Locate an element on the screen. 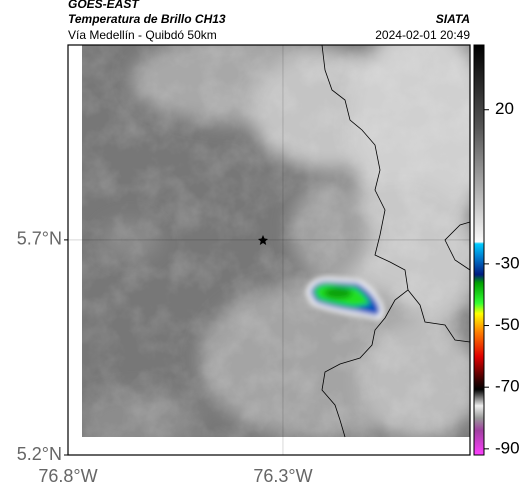 This screenshot has width=526, height=496. colorbar-tick-label: -70 is located at coordinates (507, 386).